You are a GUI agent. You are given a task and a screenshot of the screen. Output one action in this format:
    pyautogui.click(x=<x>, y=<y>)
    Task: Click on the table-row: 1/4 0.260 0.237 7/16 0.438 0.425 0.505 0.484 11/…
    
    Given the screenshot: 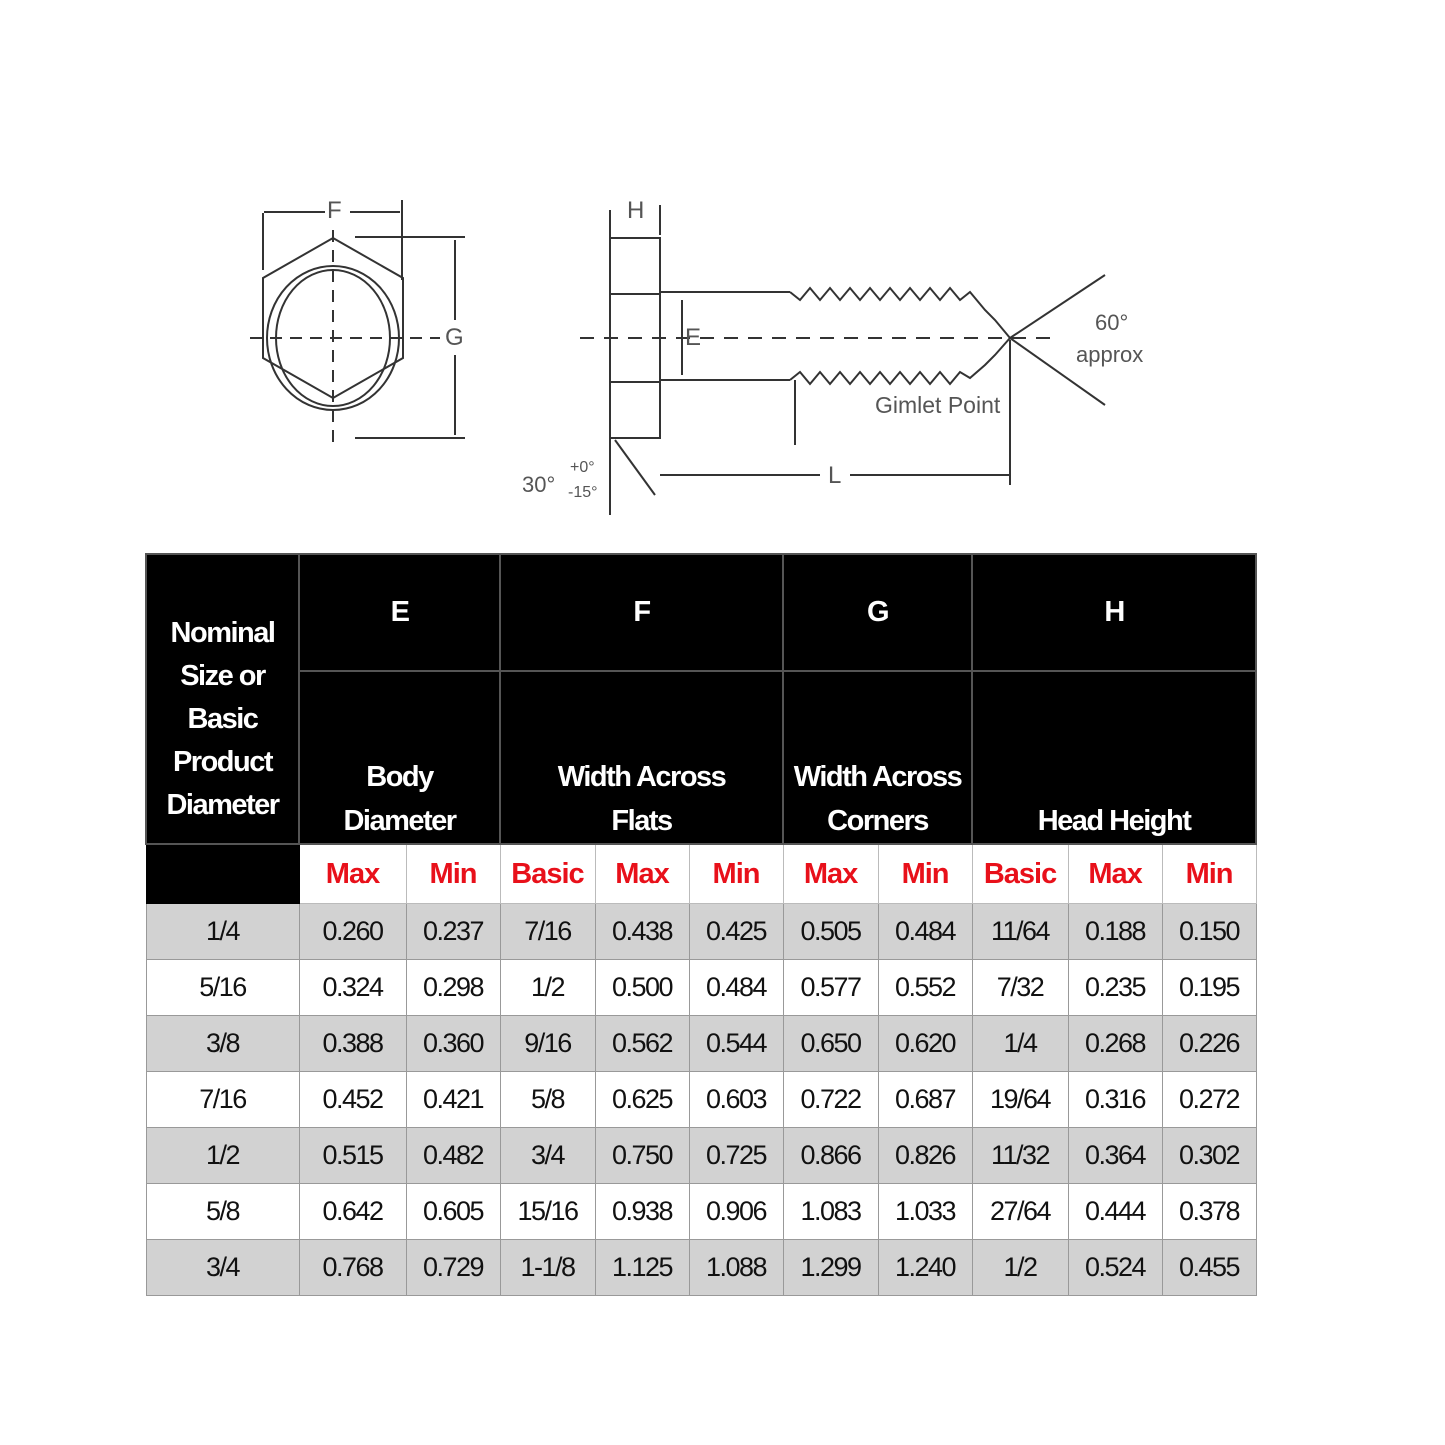 What is the action you would take?
    pyautogui.click(x=701, y=931)
    